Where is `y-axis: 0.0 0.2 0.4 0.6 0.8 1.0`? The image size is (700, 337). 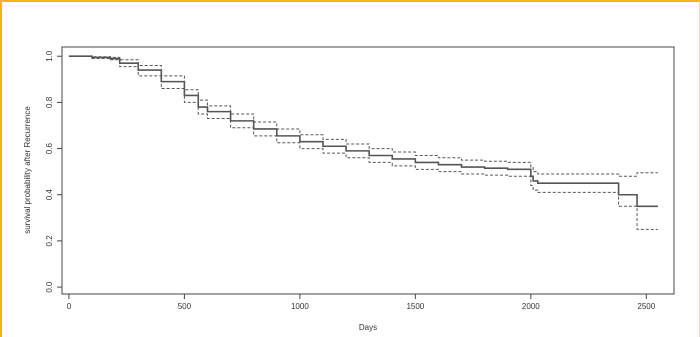
y-axis: 0.0 0.2 0.4 0.6 0.8 1.0 is located at coordinates (53, 171).